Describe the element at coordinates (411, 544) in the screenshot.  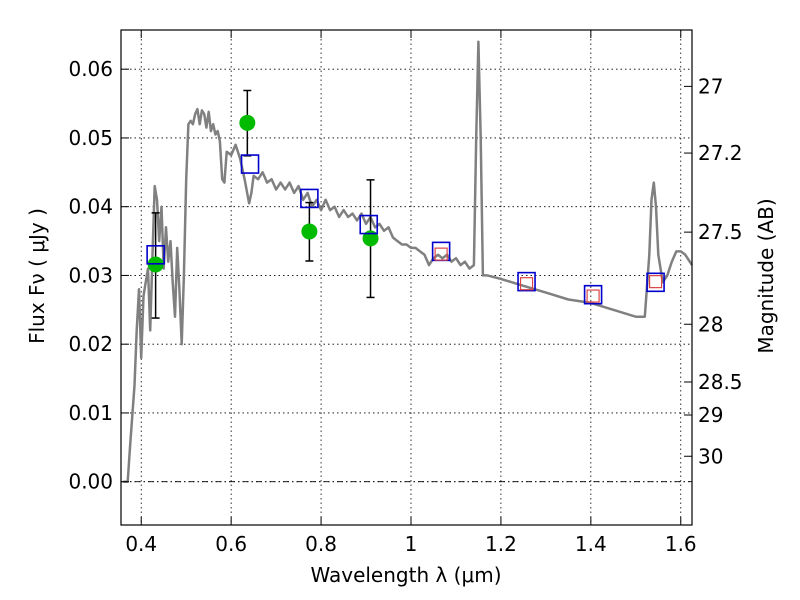
I see `x-tick-label: 1` at that location.